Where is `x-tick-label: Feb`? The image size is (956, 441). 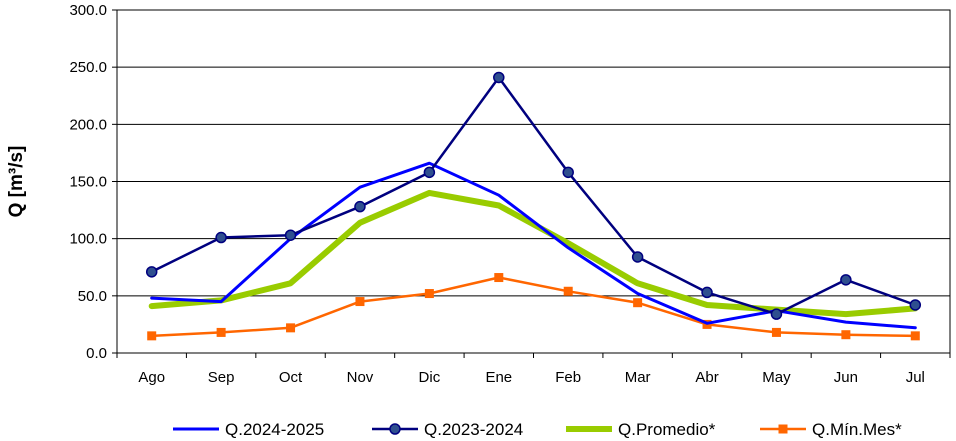
x-tick-label: Feb is located at coordinates (568, 377).